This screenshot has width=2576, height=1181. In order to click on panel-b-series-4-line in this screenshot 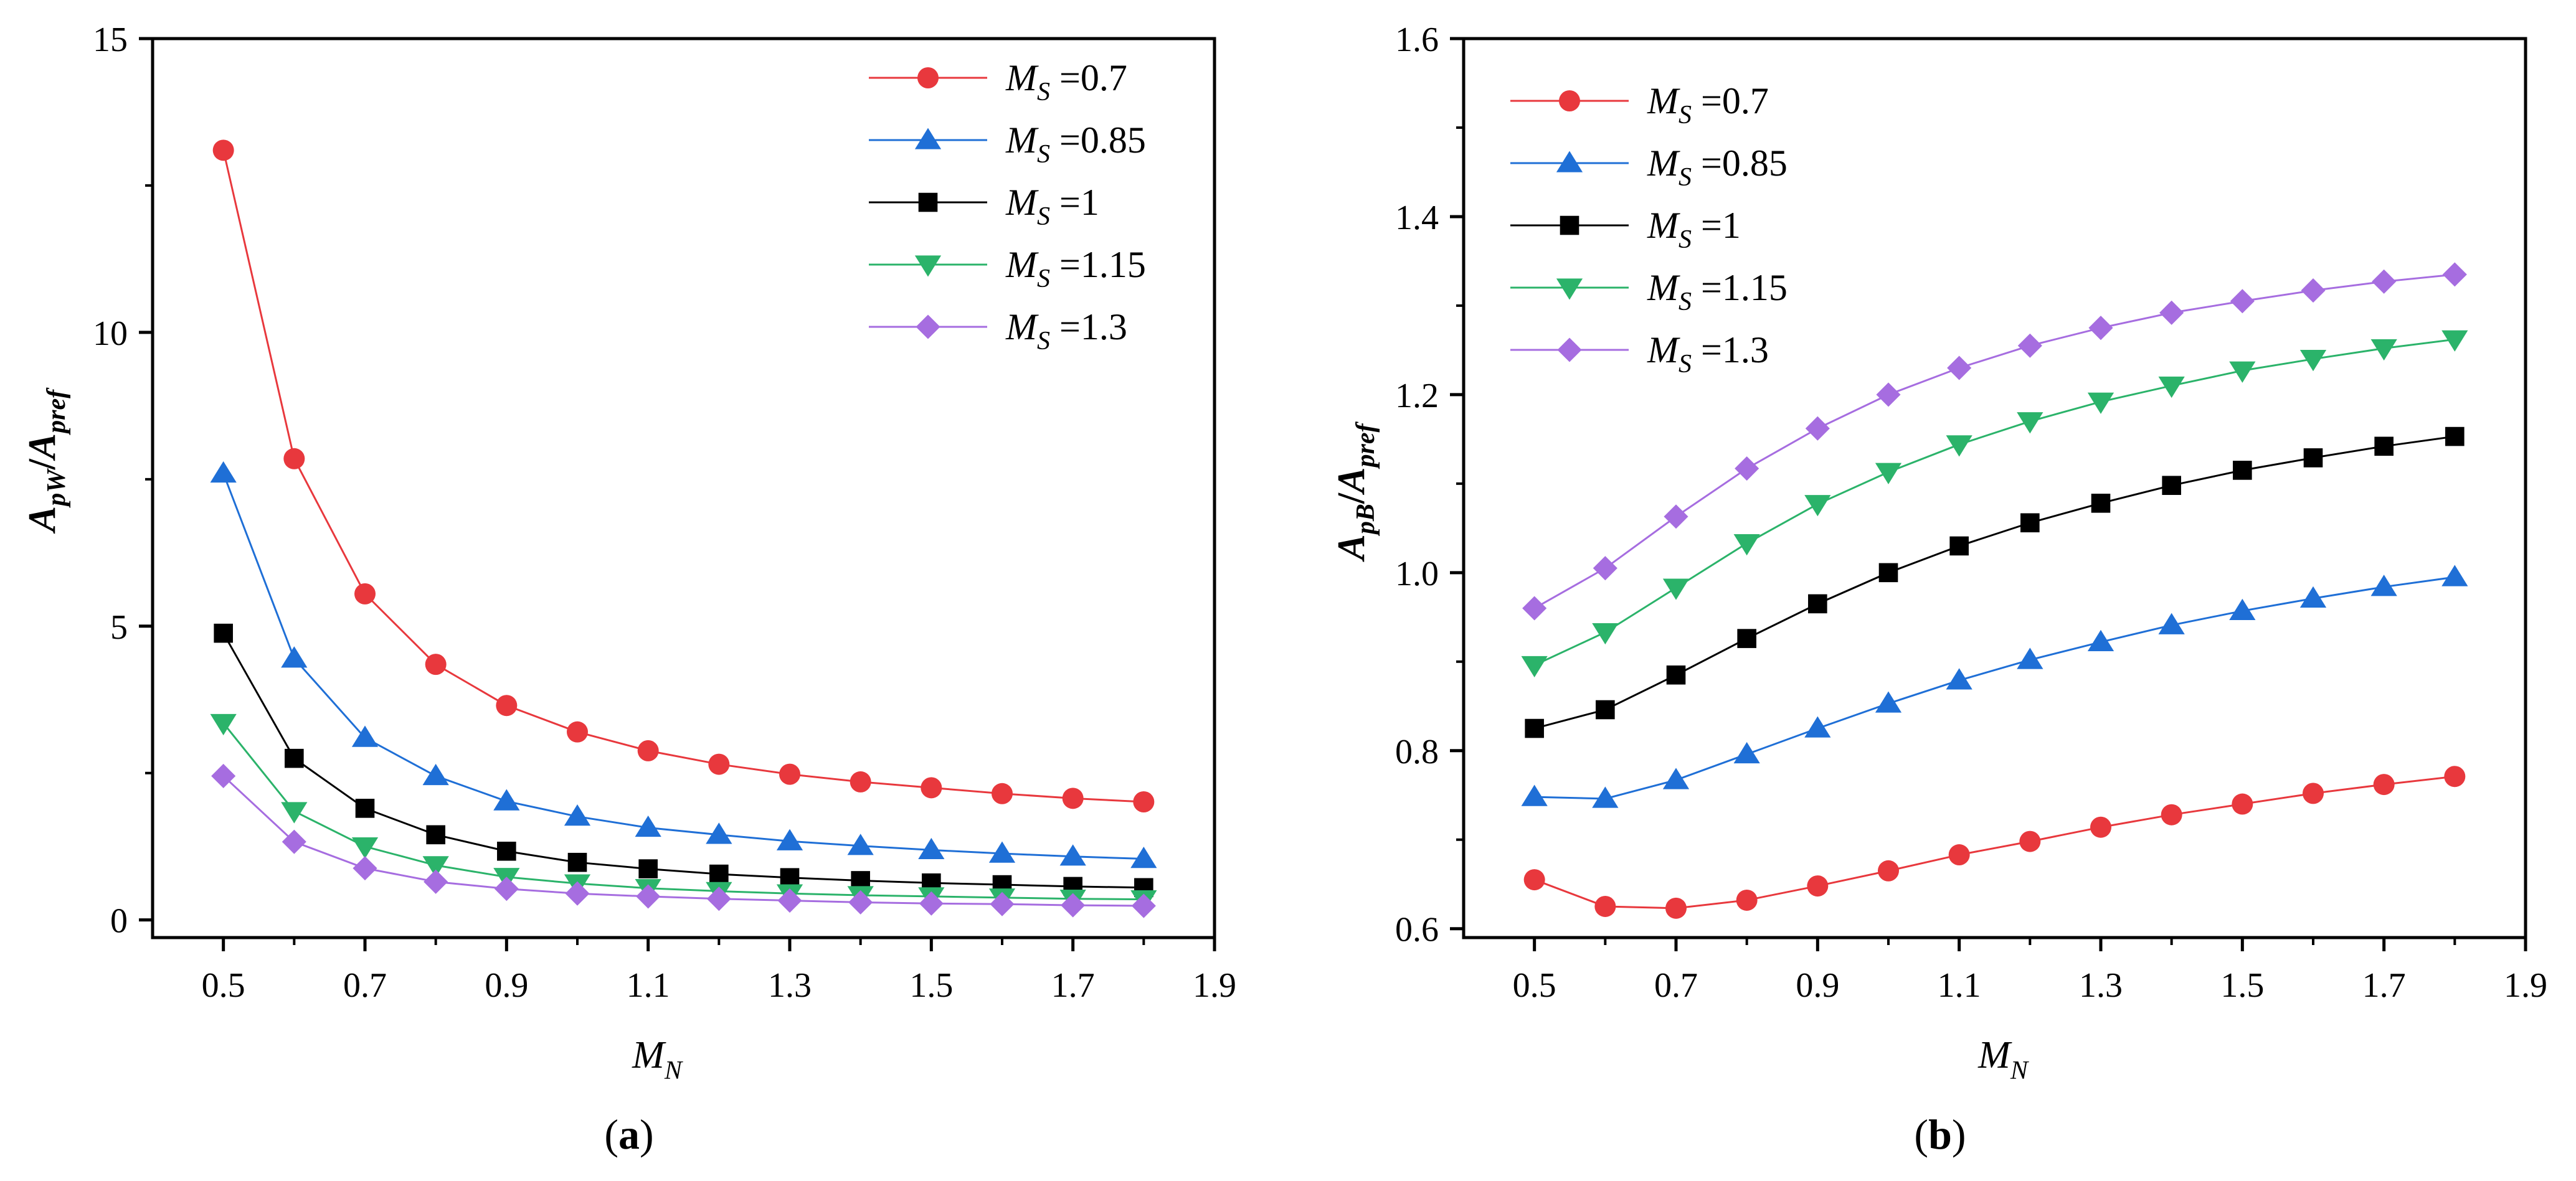, I will do `click(1994, 441)`.